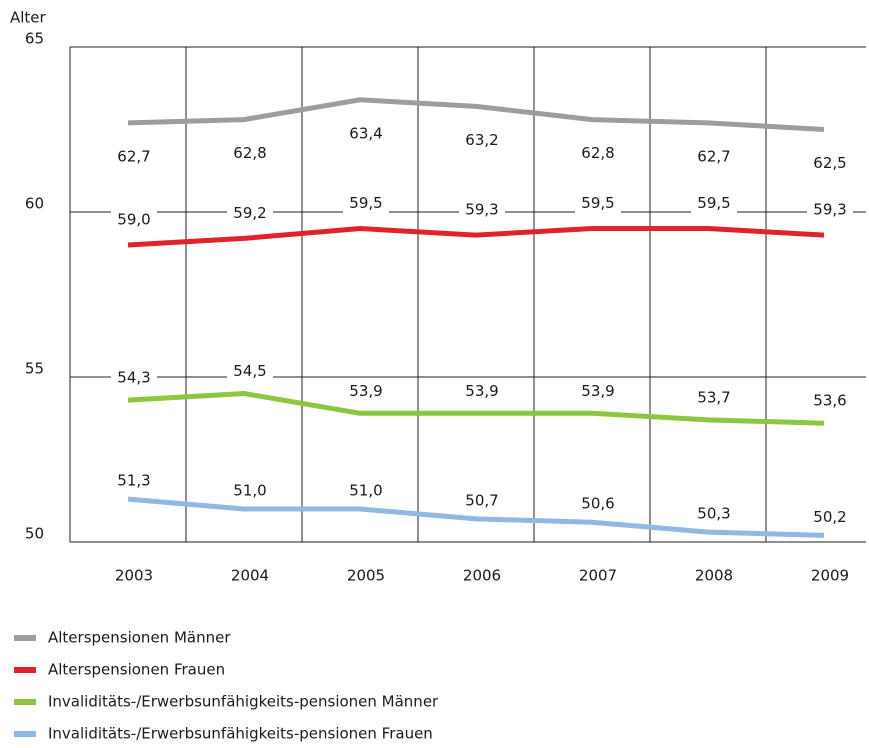 Image resolution: width=869 pixels, height=748 pixels. I want to click on data-label: 63,2, so click(481, 140).